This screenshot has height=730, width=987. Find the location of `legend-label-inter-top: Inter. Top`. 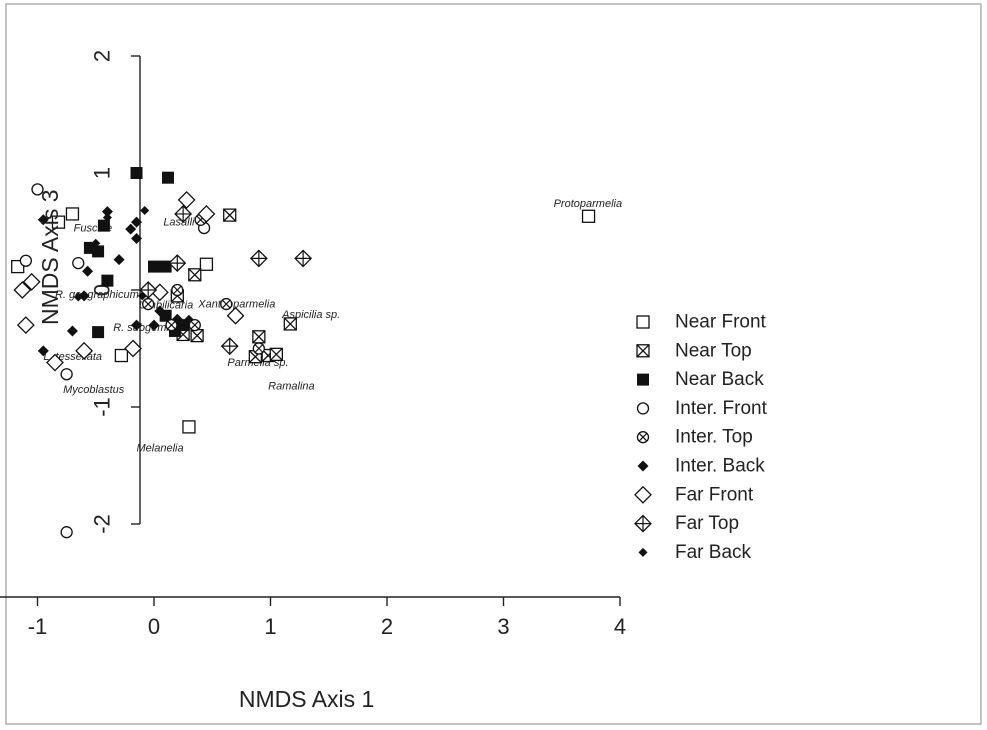

legend-label-inter-top: Inter. Top is located at coordinates (714, 437).